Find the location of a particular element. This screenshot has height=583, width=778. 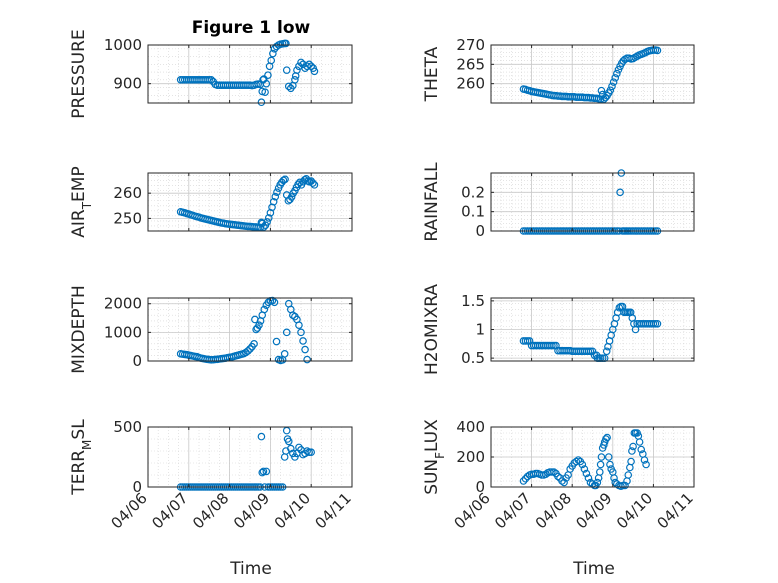

y-tick-label: 500 is located at coordinates (127, 427).